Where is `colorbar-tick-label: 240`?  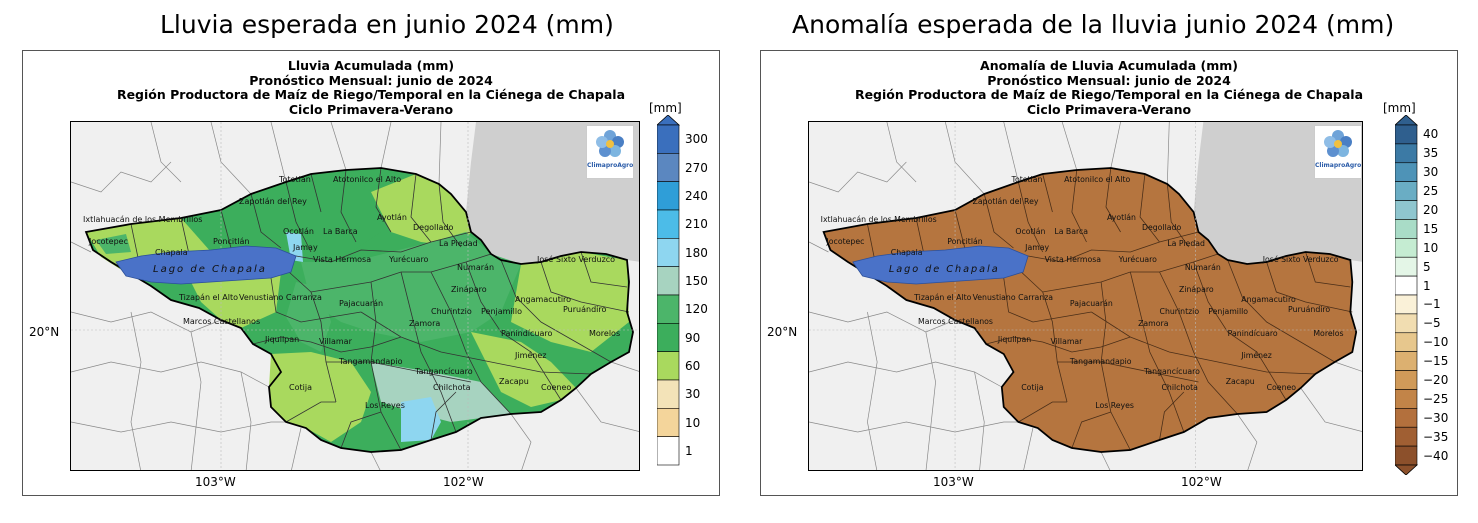 colorbar-tick-label: 240 is located at coordinates (696, 195).